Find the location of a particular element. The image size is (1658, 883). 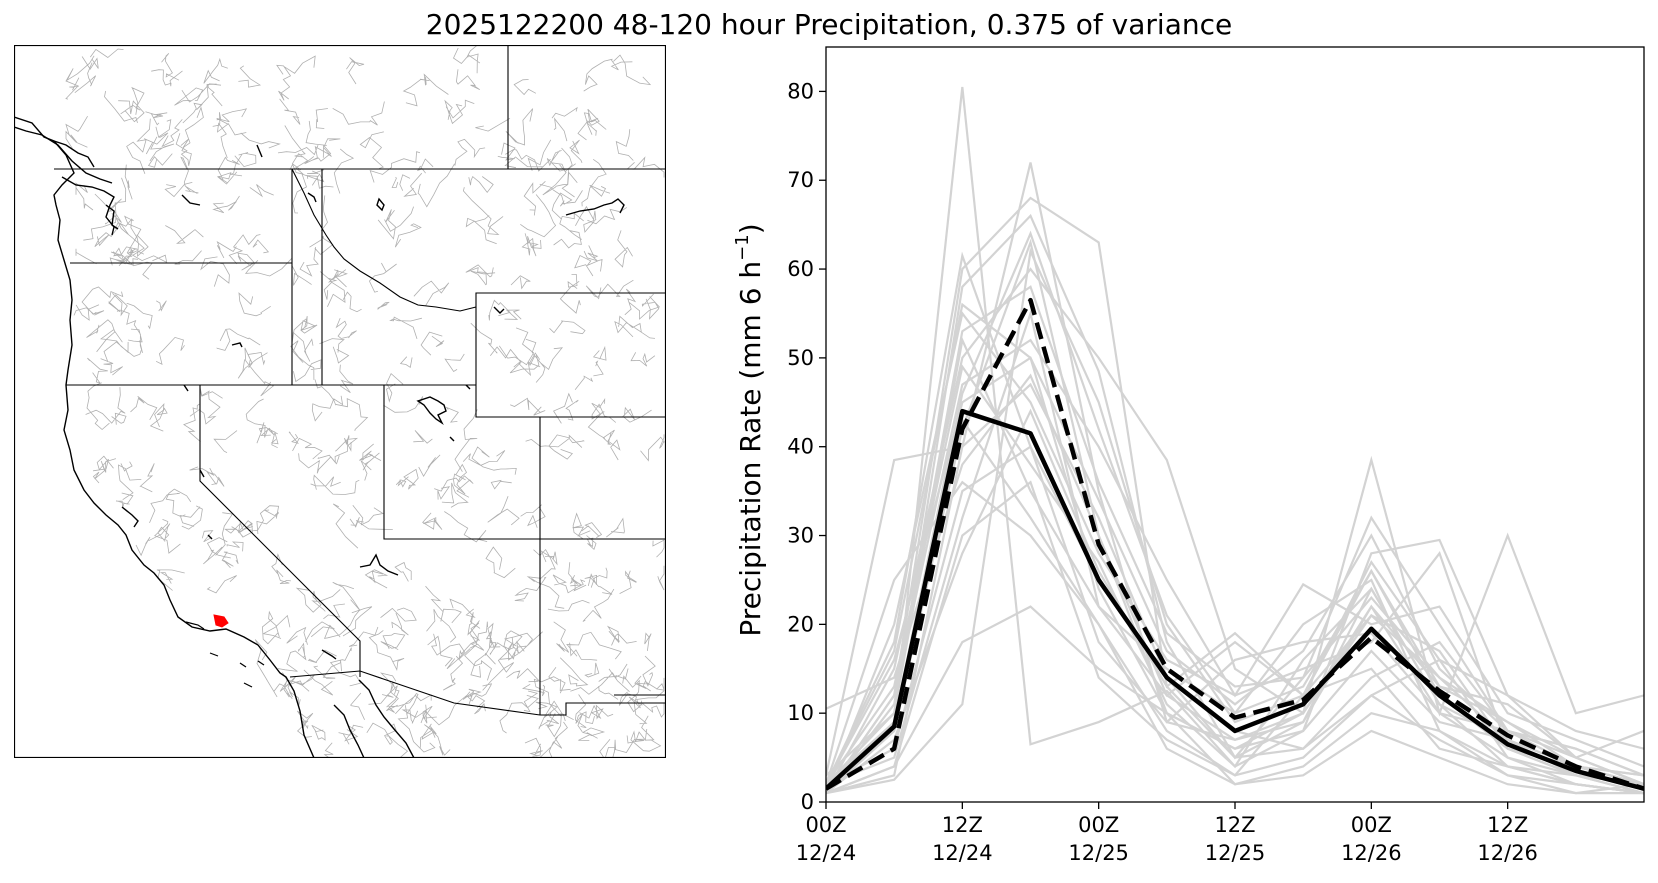

y-tick-label: 10 is located at coordinates (800, 713).